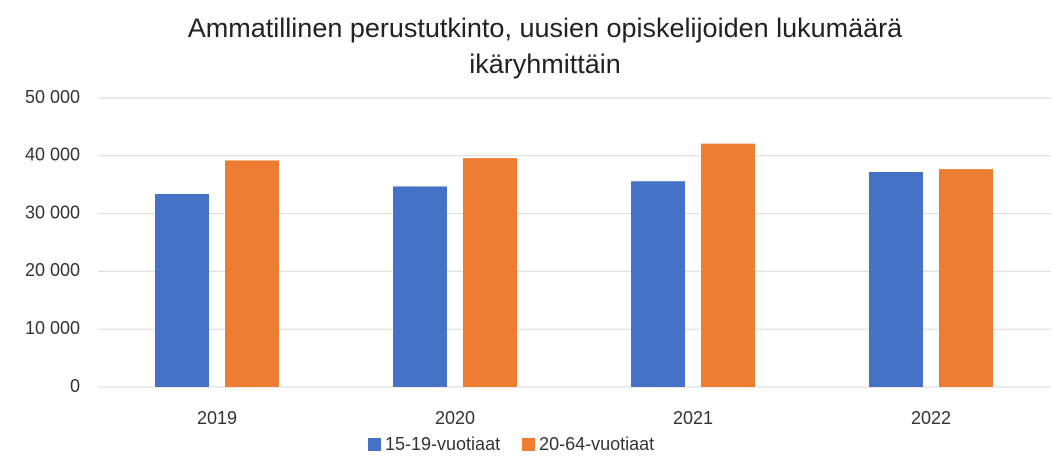 The height and width of the screenshot is (459, 1052). What do you see at coordinates (52, 97) in the screenshot?
I see `y-tick-label: 50 000` at bounding box center [52, 97].